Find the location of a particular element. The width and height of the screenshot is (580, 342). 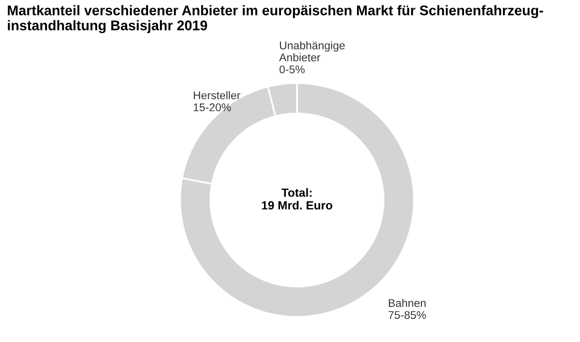

slice-label: Hersteller 15-20% is located at coordinates (217, 101).